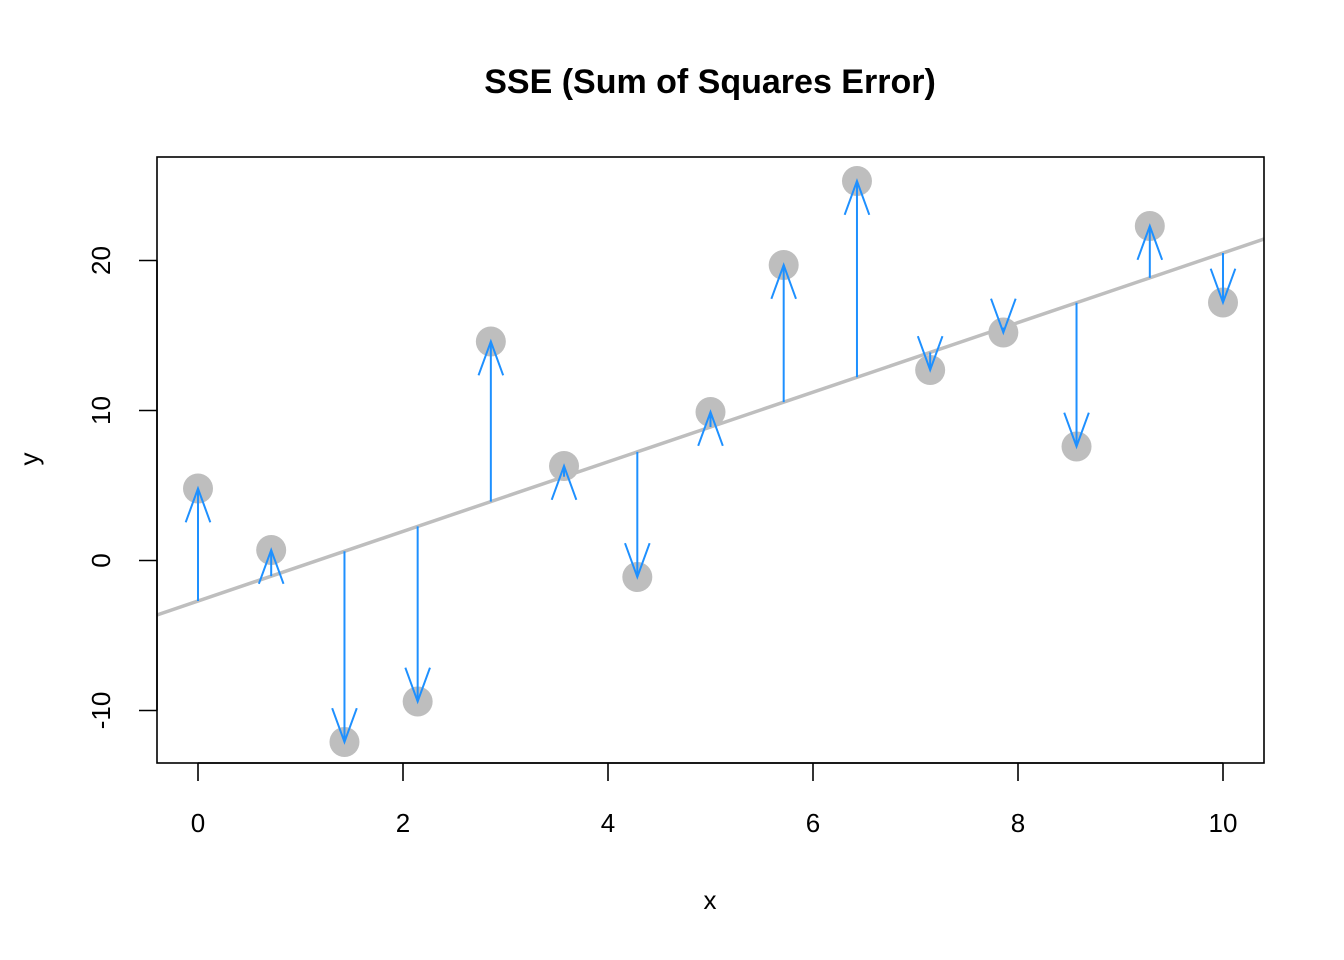 The image size is (1344, 960). I want to click on x-tick-label-10: 10, so click(1223, 823).